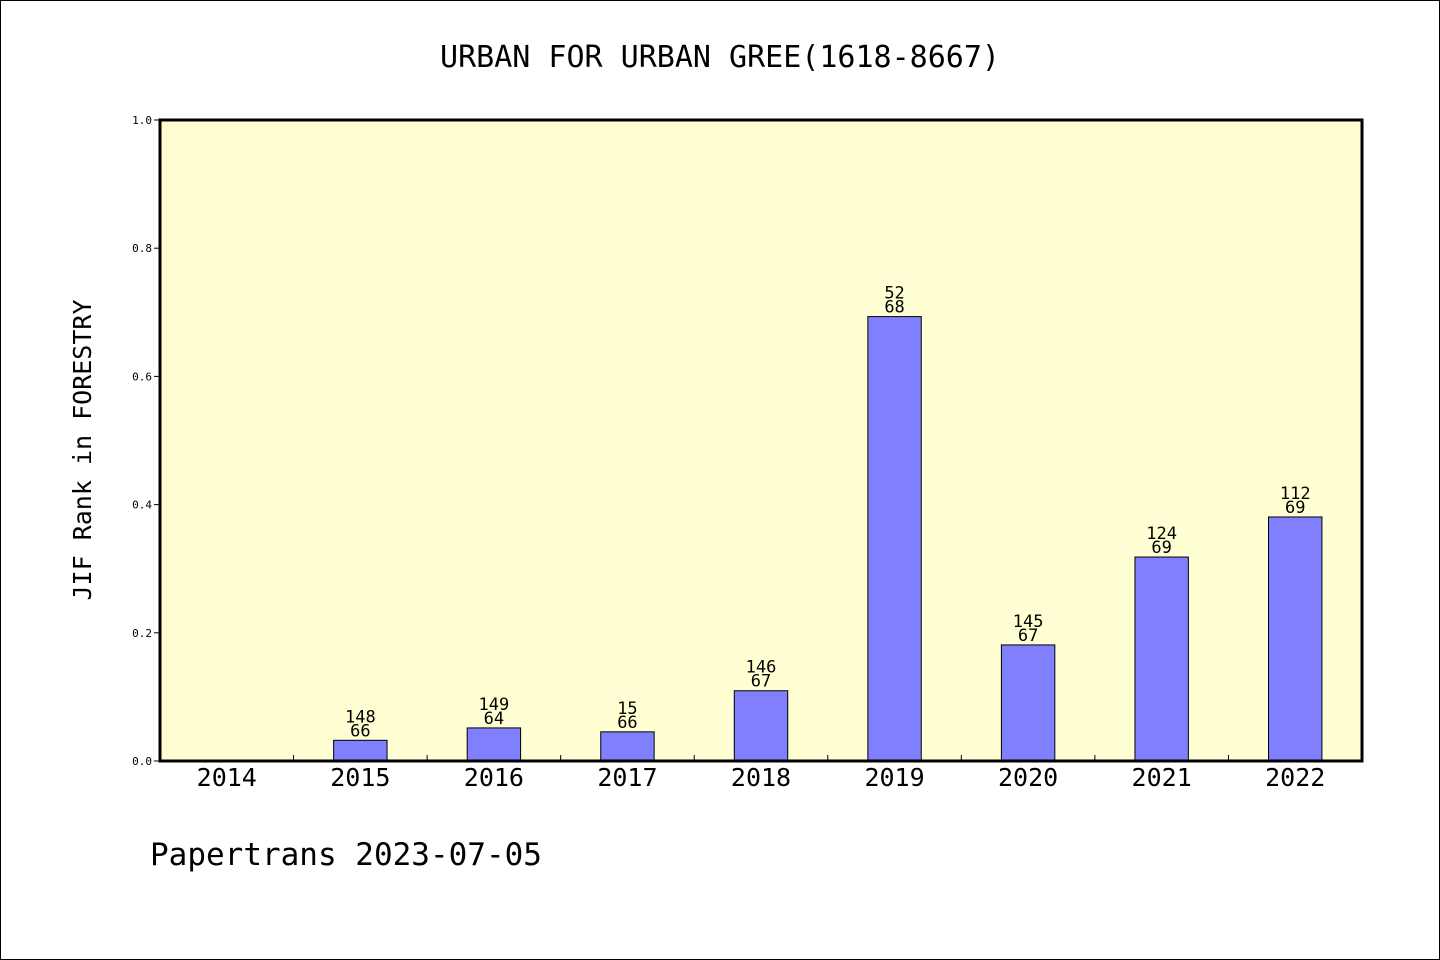 Image resolution: width=1440 pixels, height=960 pixels. Describe the element at coordinates (360, 717) in the screenshot. I see `bar-label-top: 148` at that location.